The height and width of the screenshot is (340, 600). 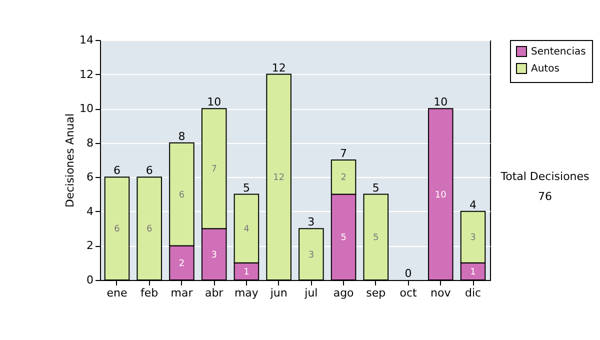 What do you see at coordinates (87, 74) in the screenshot?
I see `y-tick-label: 12` at bounding box center [87, 74].